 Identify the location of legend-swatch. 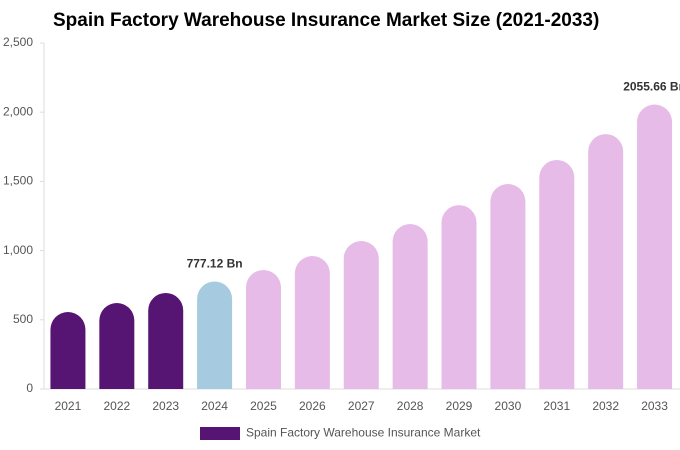
(220, 433).